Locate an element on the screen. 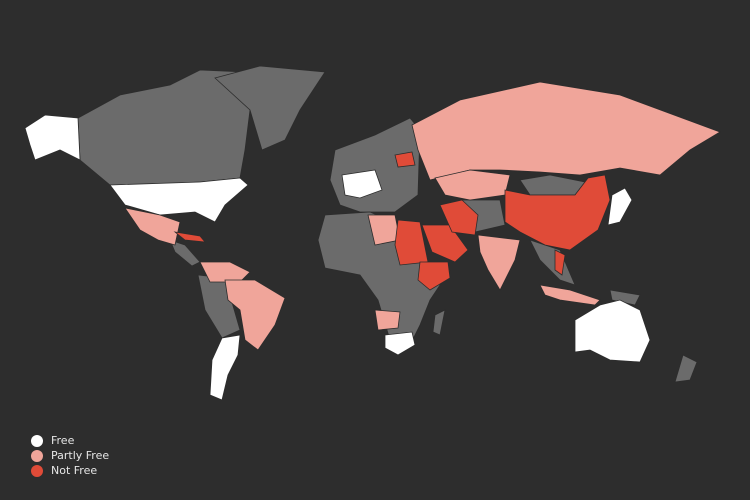  legend-item-not-free: Not Free is located at coordinates (70, 470).